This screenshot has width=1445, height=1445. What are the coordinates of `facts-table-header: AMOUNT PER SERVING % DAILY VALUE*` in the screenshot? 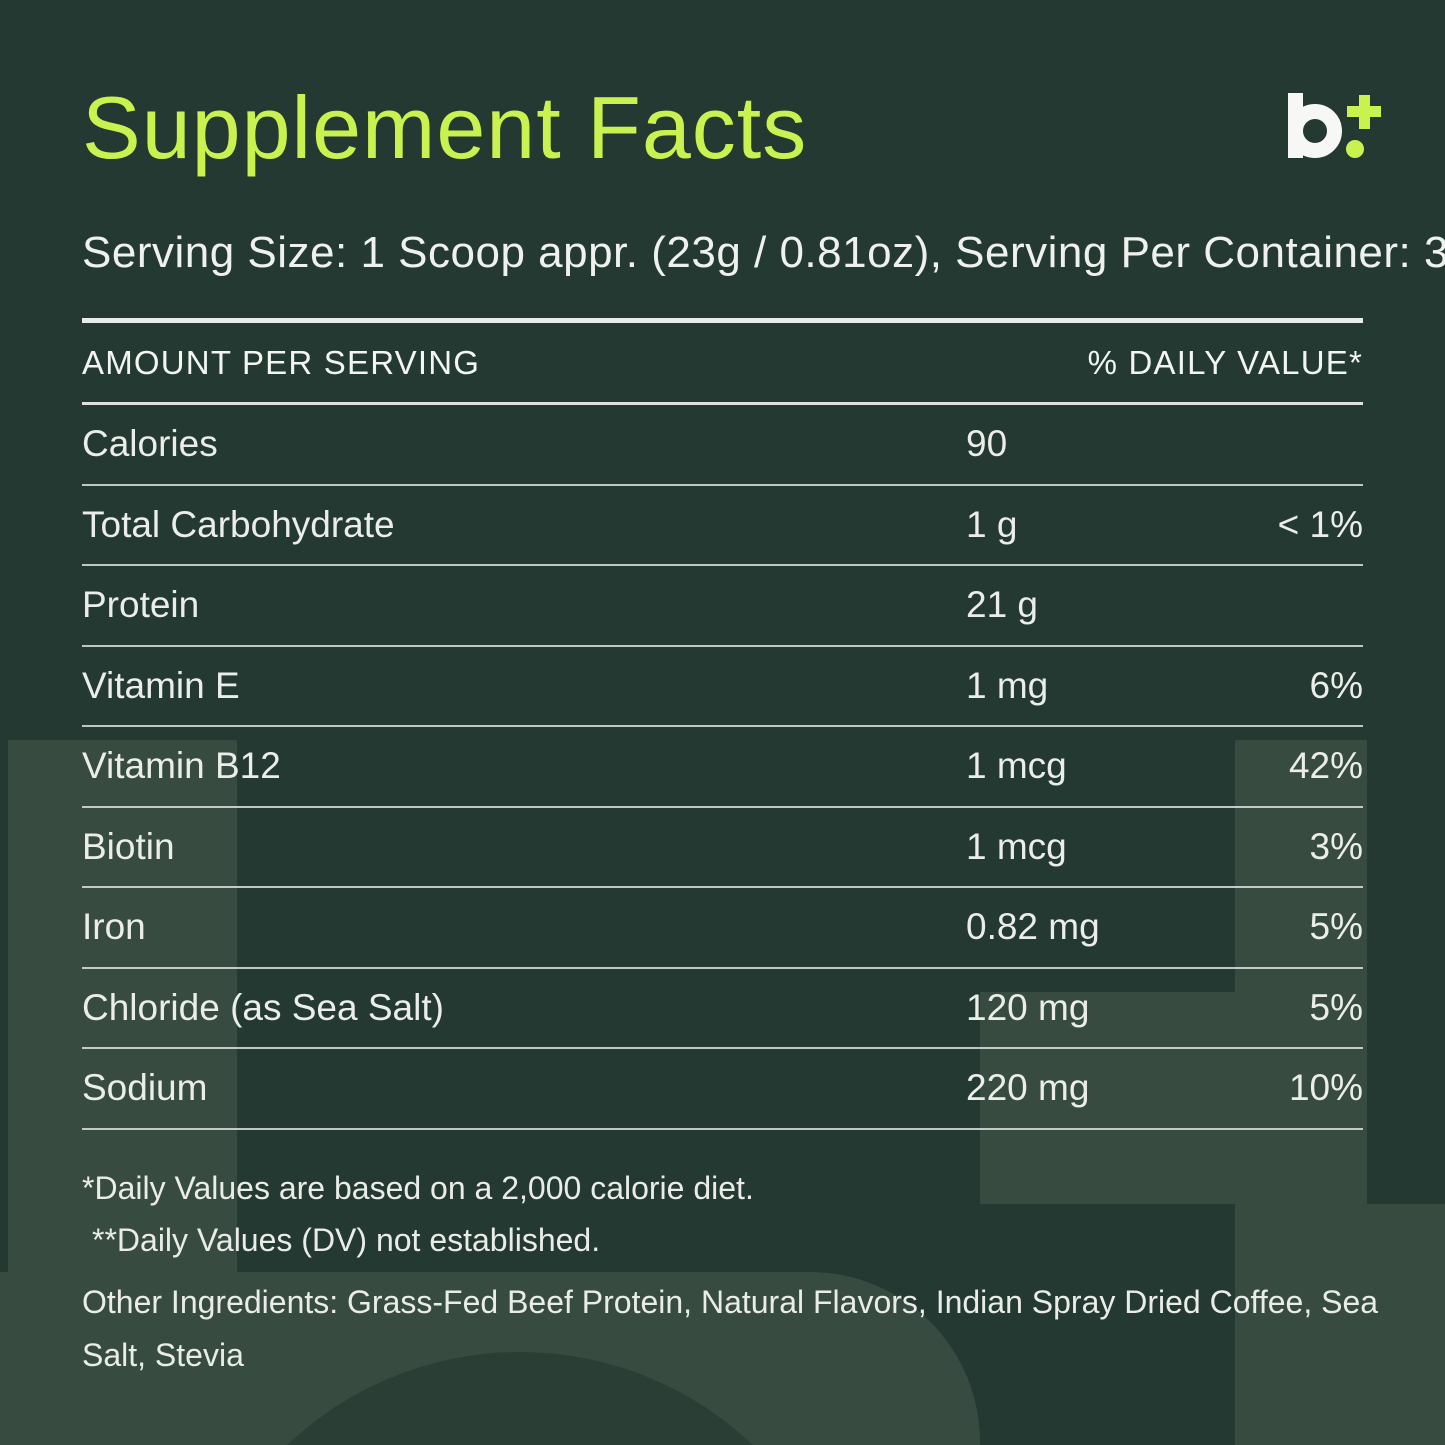 It's located at (722, 364).